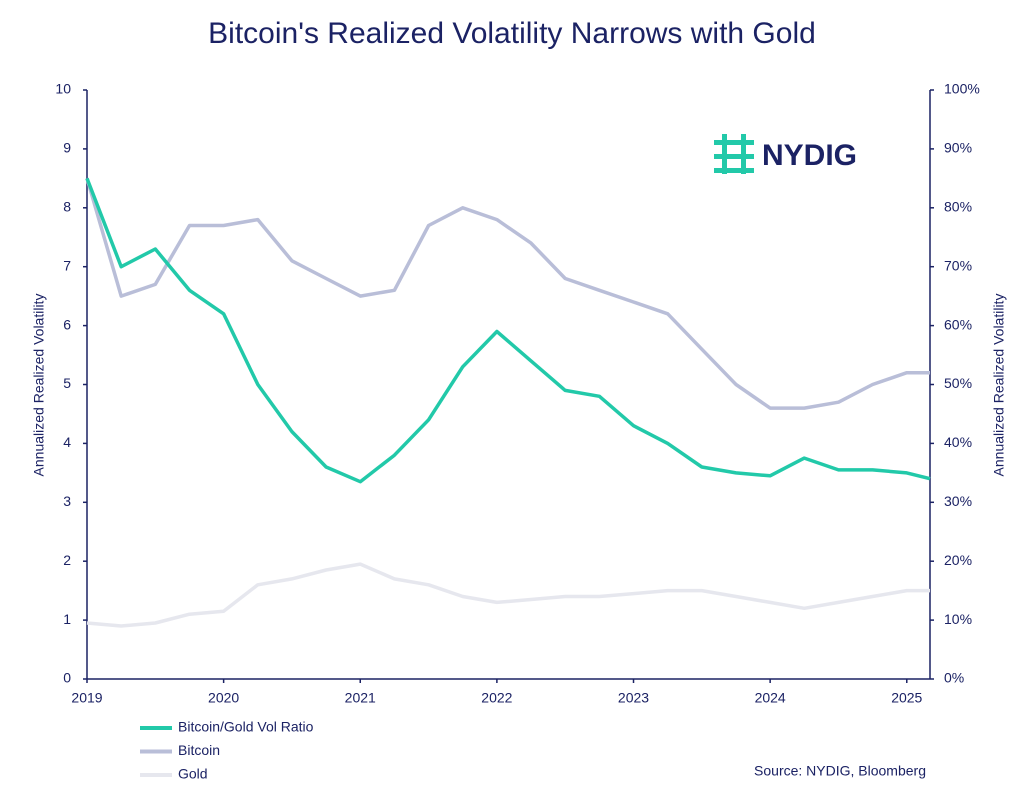  Describe the element at coordinates (193, 774) in the screenshot. I see `legend-label: Gold` at that location.